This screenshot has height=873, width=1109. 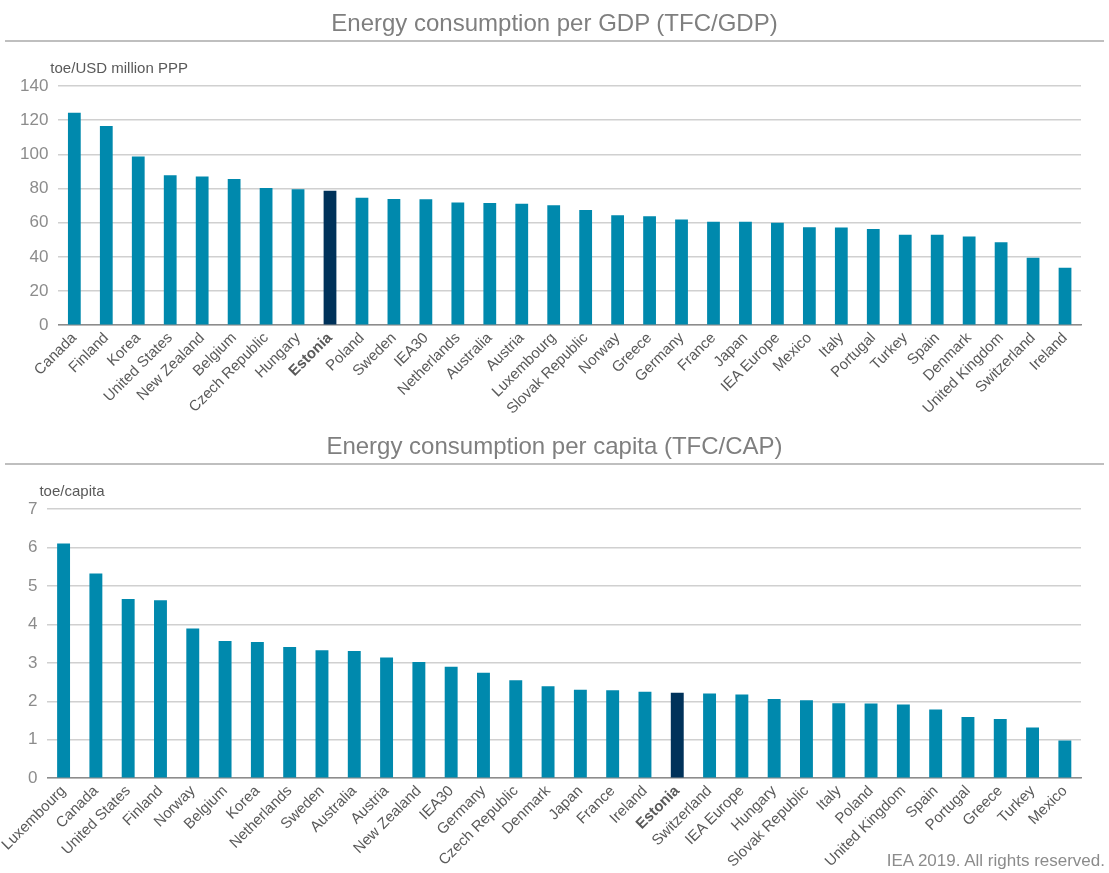 What do you see at coordinates (39, 188) in the screenshot?
I see `y-tick-label: 80` at bounding box center [39, 188].